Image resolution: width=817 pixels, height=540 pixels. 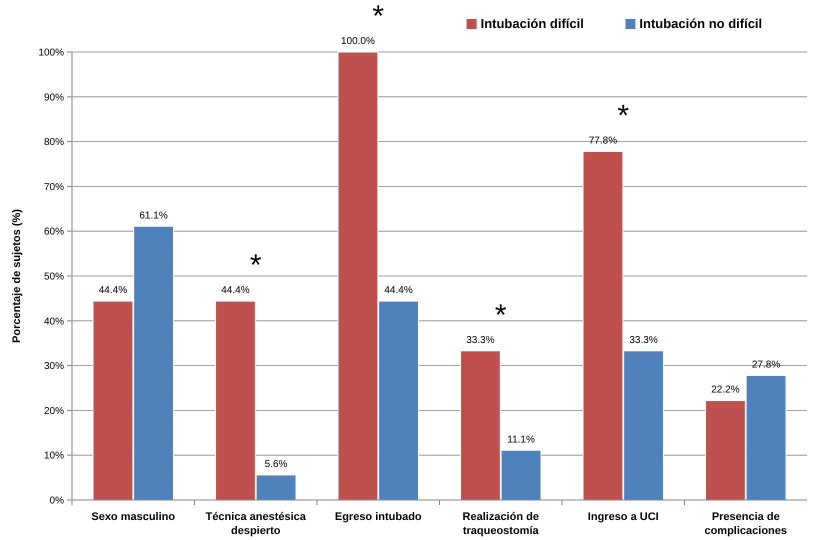 I want to click on y-tick-label: 30%, so click(x=54, y=366).